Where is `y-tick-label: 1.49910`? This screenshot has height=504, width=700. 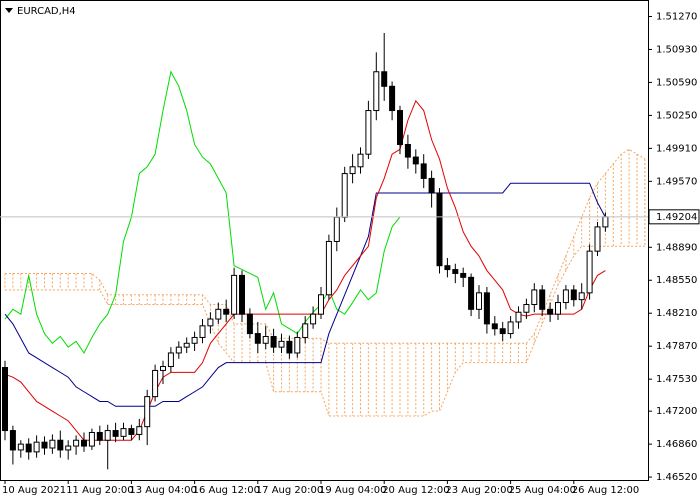 y-tick-label: 1.49910 is located at coordinates (676, 148).